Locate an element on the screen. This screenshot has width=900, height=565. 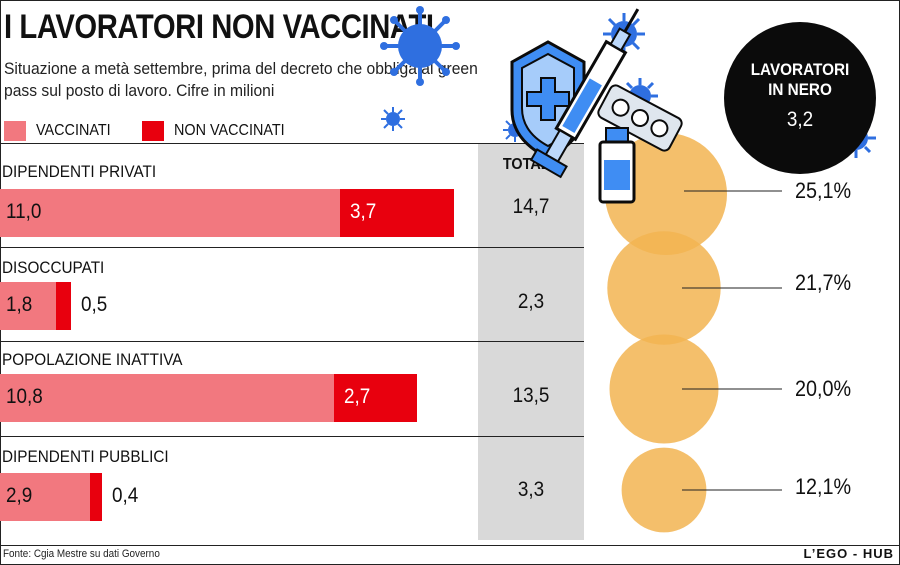
badge-label: LAVORATORI IN NERO is located at coordinates (800, 80).